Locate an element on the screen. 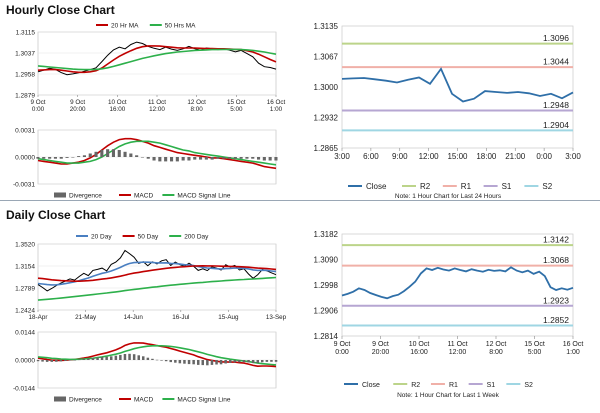 The image size is (600, 413). x-tick-label: 5:00 is located at coordinates (535, 352).